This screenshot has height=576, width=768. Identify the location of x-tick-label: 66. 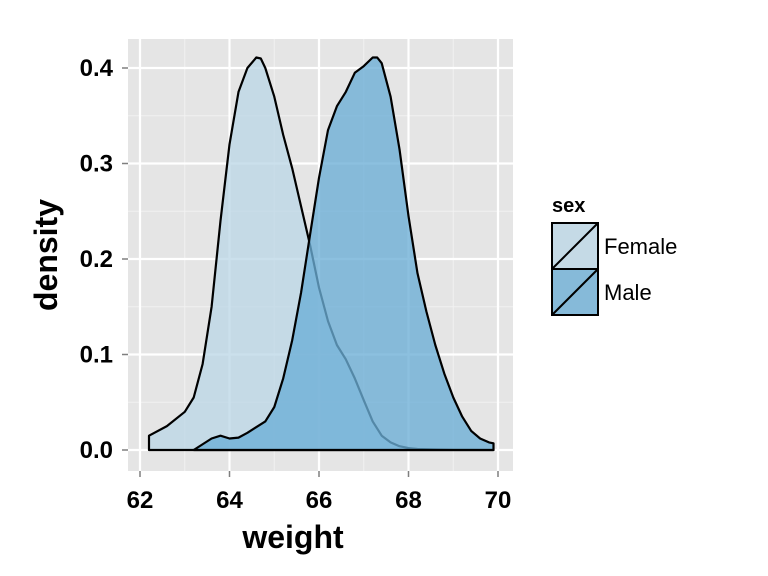
(319, 500).